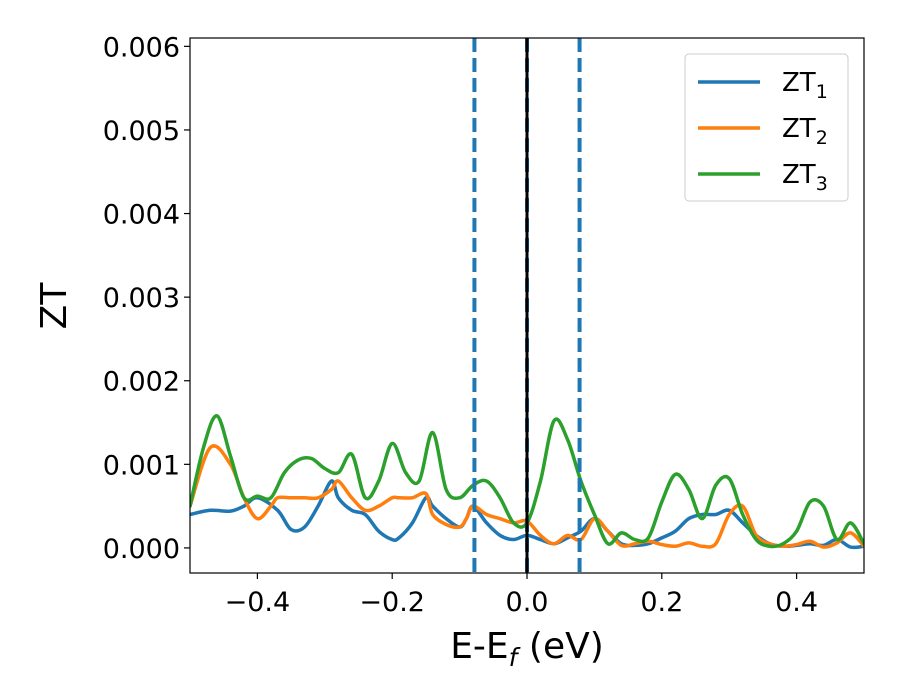  Describe the element at coordinates (392, 602) in the screenshot. I see `x-tick-label: −0.2` at that location.